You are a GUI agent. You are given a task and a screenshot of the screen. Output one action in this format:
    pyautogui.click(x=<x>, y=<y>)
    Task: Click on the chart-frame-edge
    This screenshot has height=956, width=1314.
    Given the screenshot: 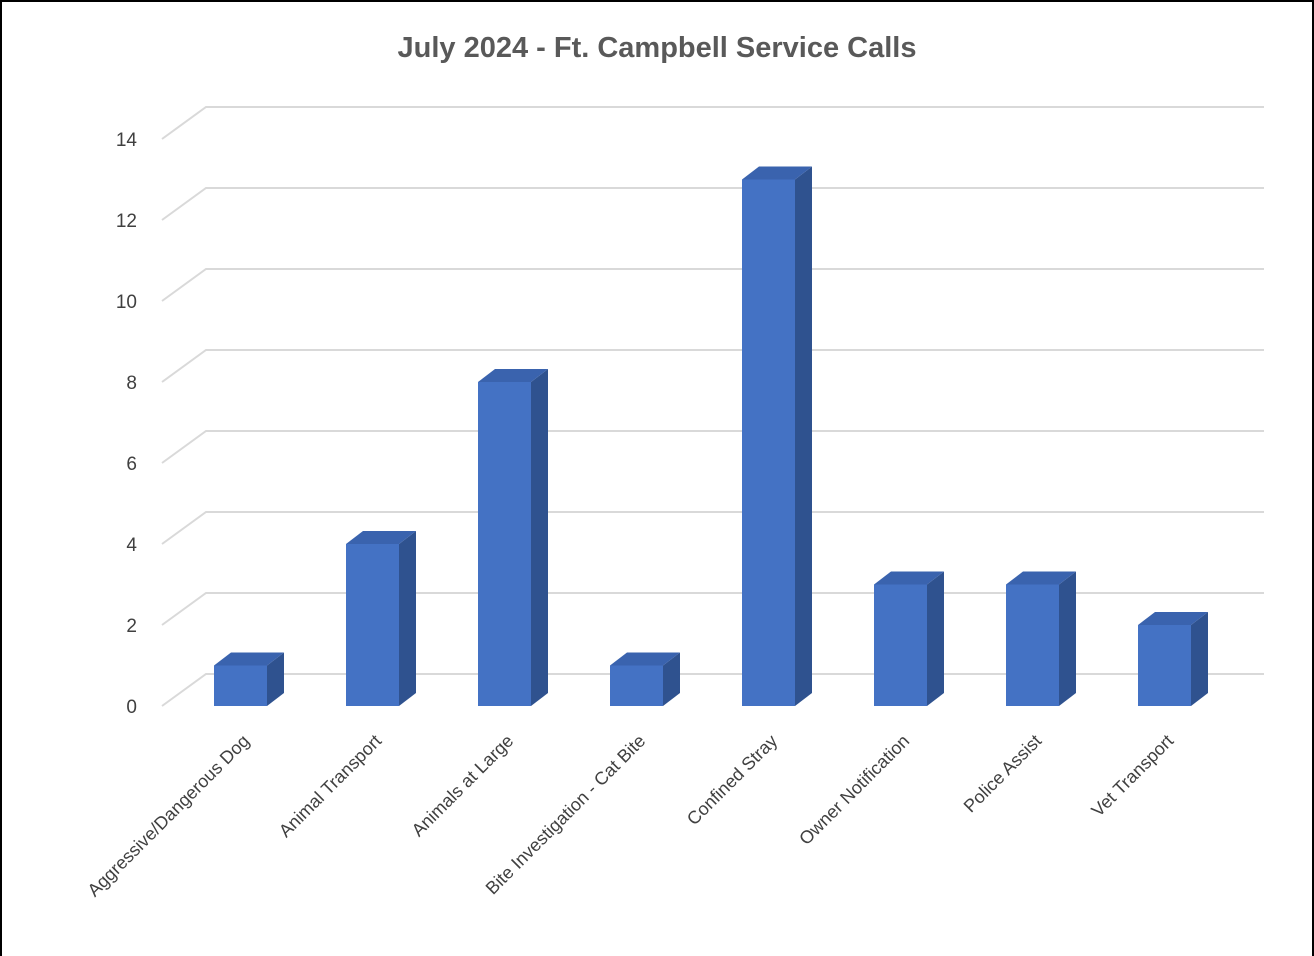 What is the action you would take?
    pyautogui.click(x=1313, y=478)
    